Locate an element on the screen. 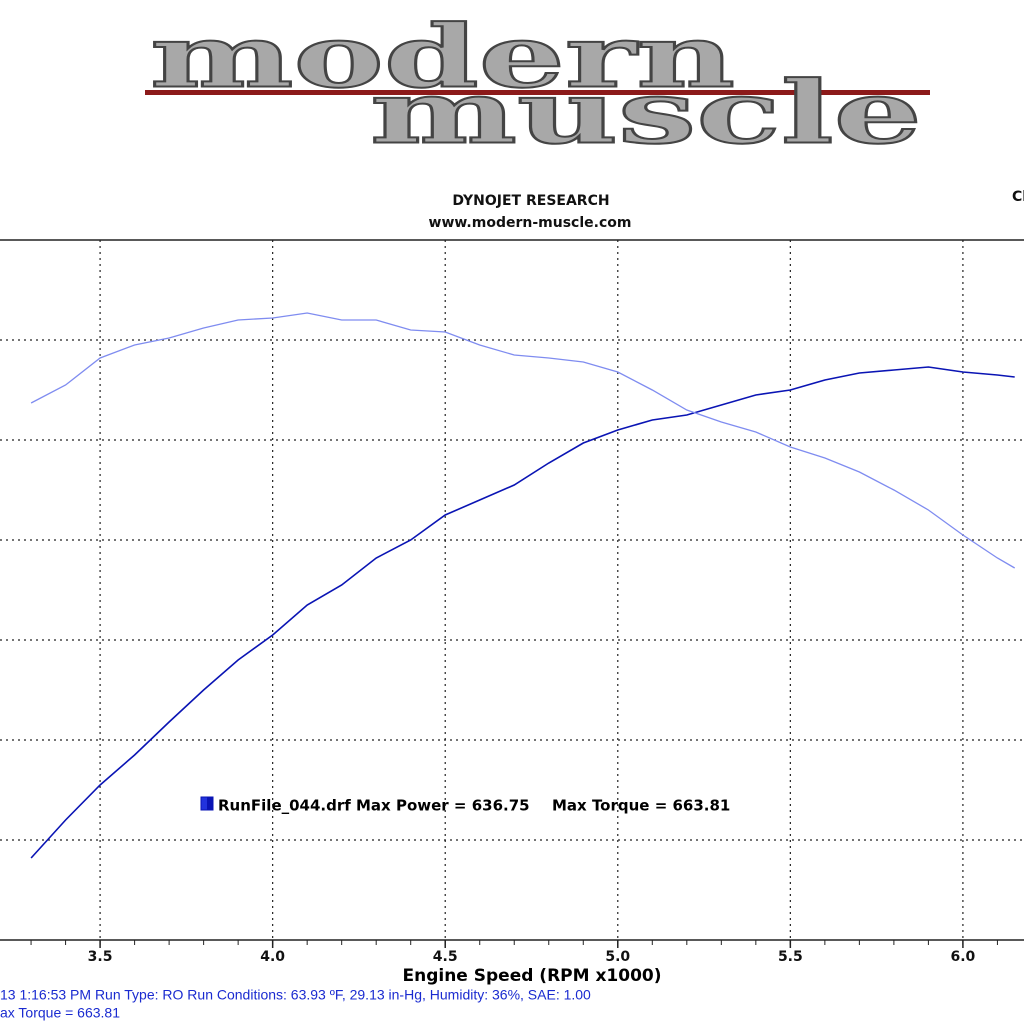 Image resolution: width=1024 pixels, height=1024 pixels. x-tick-label: 5.5 is located at coordinates (790, 957).